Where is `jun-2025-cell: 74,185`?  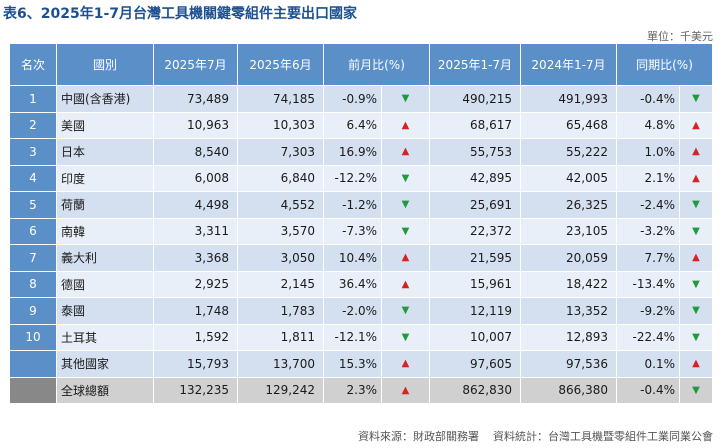 jun-2025-cell: 74,185 is located at coordinates (280, 99).